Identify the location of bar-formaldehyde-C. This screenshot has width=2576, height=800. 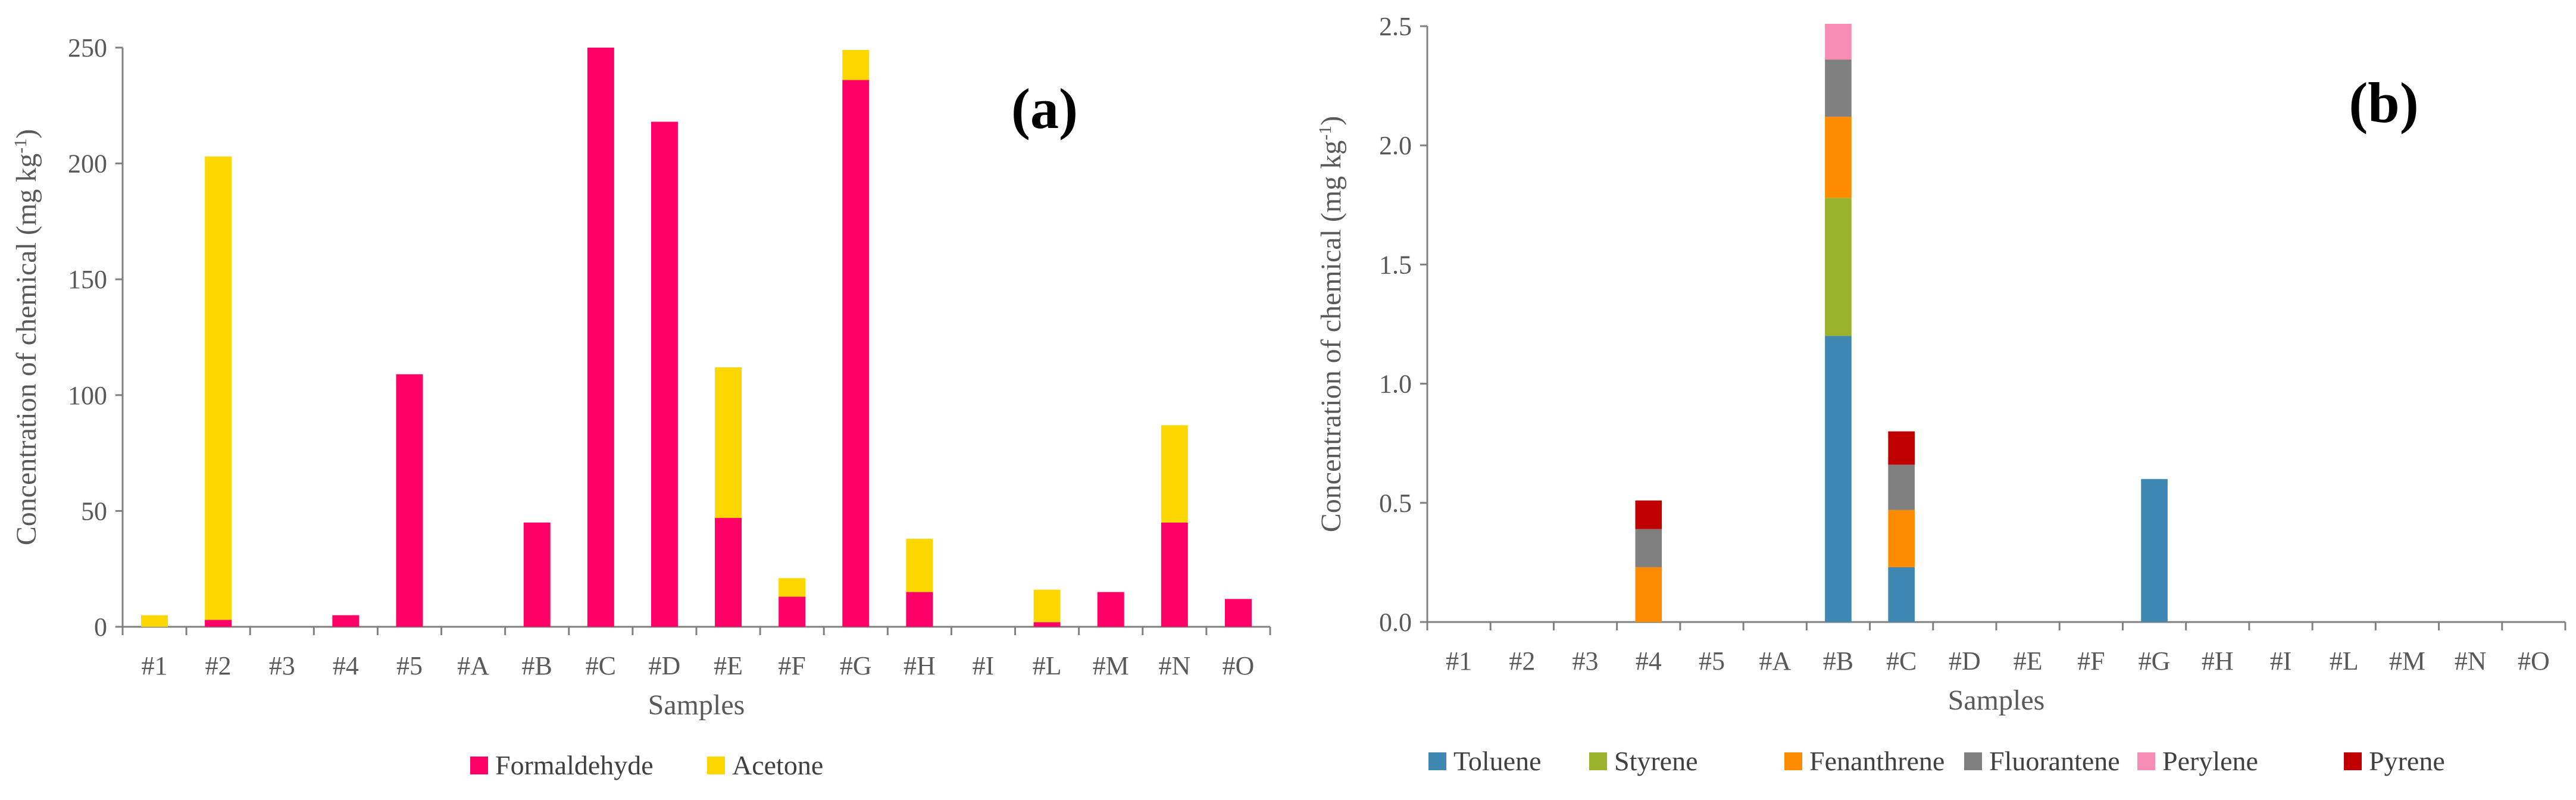
(600, 337).